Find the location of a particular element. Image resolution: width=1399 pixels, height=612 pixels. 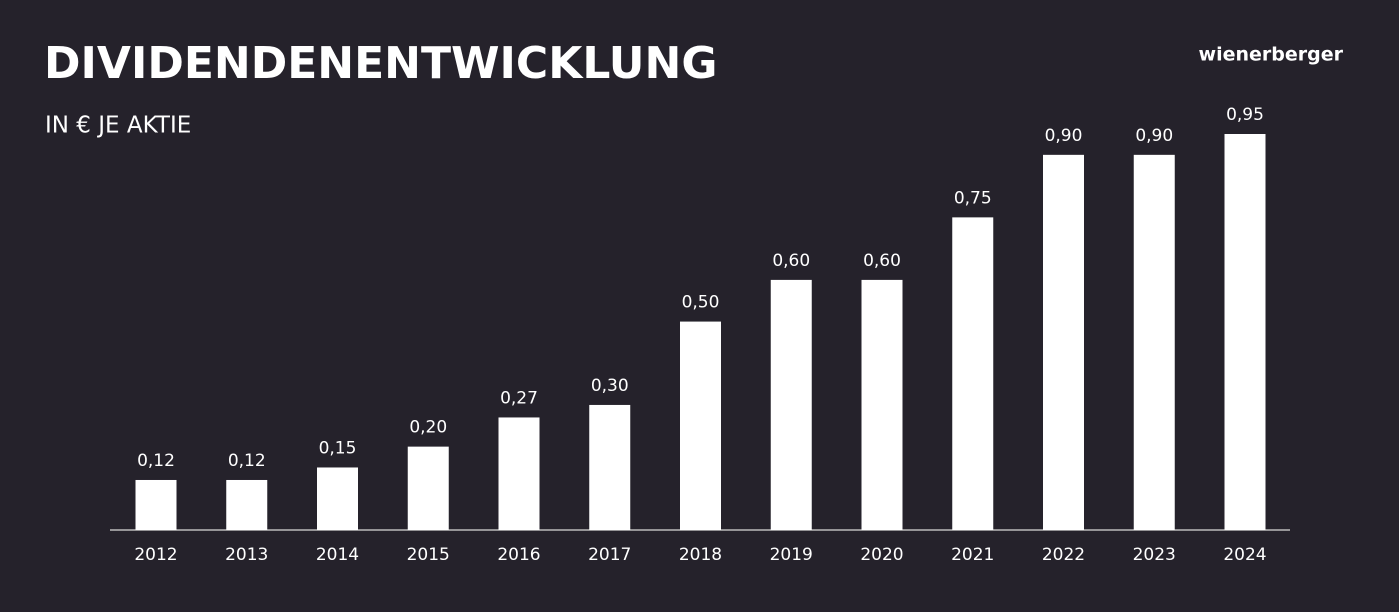

brand-logo: wienerberger is located at coordinates (1271, 55).